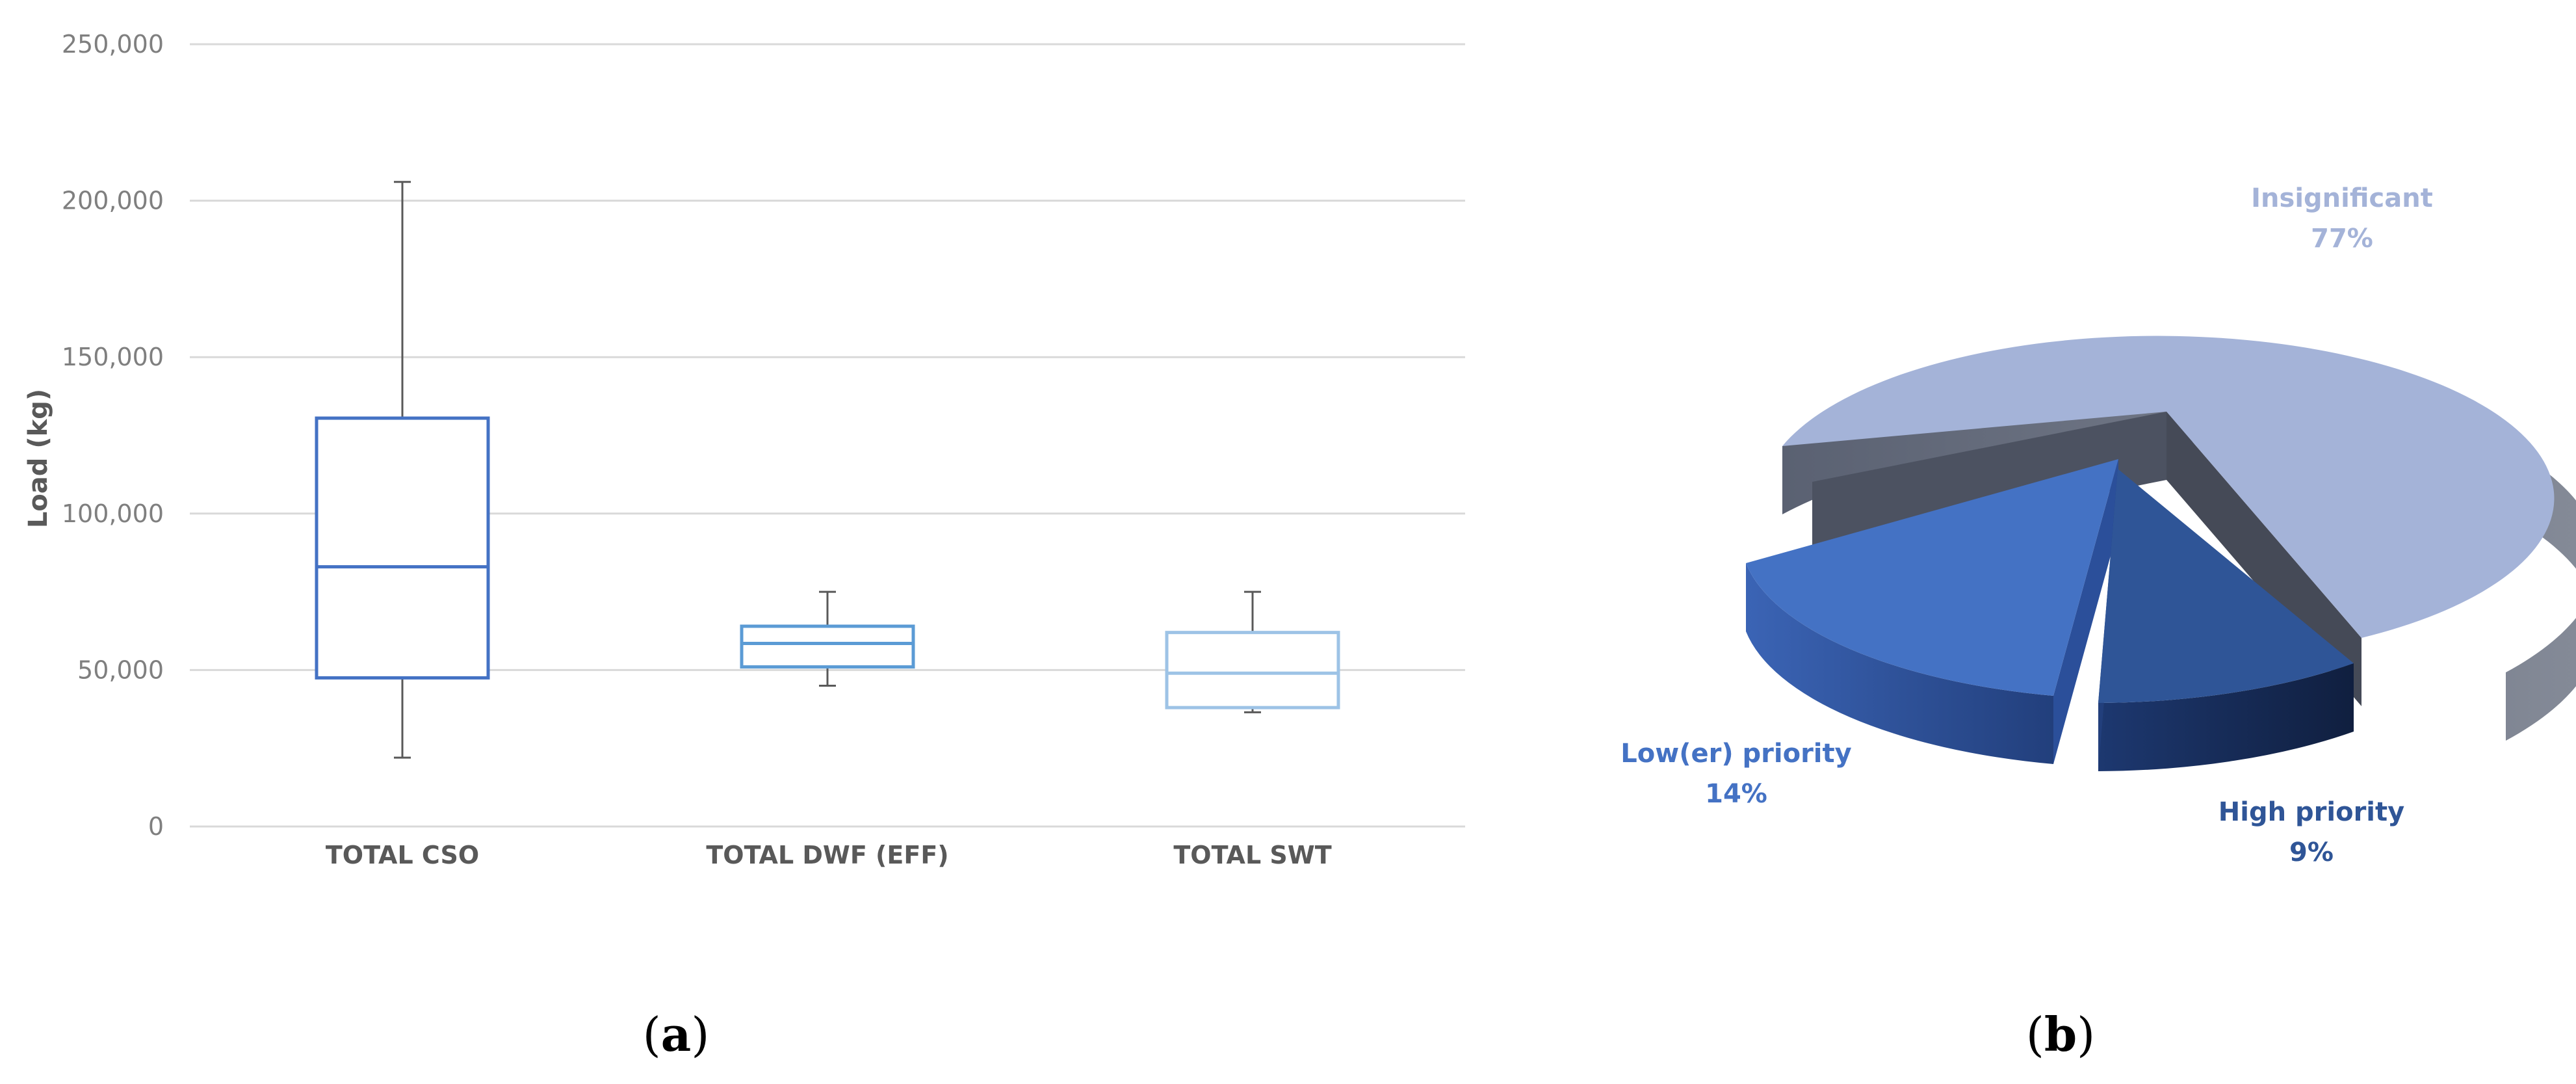 The height and width of the screenshot is (1084, 2576). I want to click on pie-label-low-priority-value: 14%, so click(1736, 794).